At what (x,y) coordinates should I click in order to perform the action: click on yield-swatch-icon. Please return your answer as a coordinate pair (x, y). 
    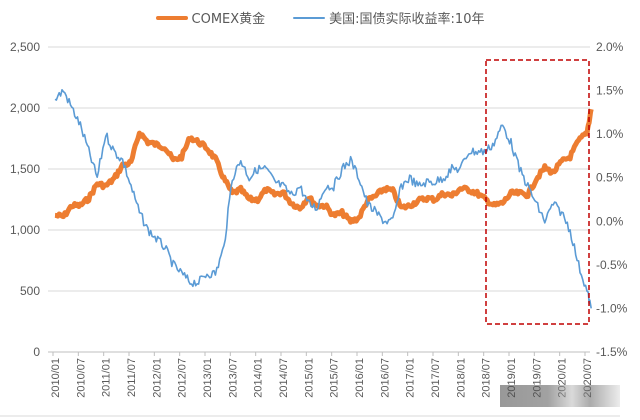
    Looking at the image, I should click on (309, 17).